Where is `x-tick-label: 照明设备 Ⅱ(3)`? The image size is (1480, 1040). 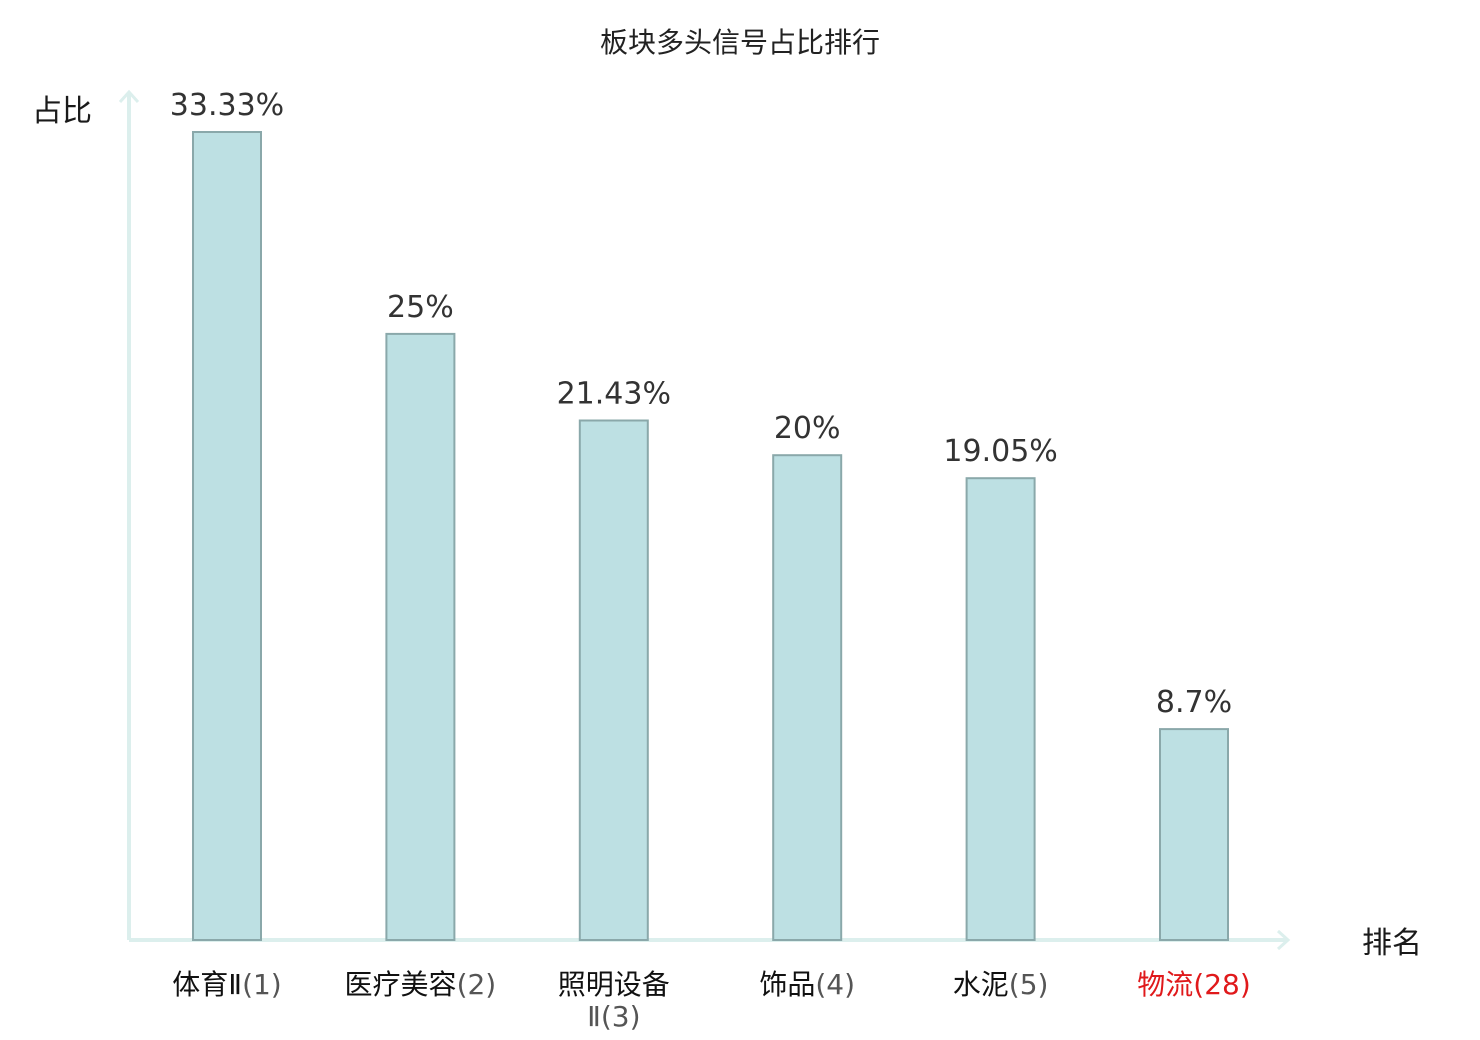
x-tick-label: 照明设备 Ⅱ(3) is located at coordinates (614, 1000).